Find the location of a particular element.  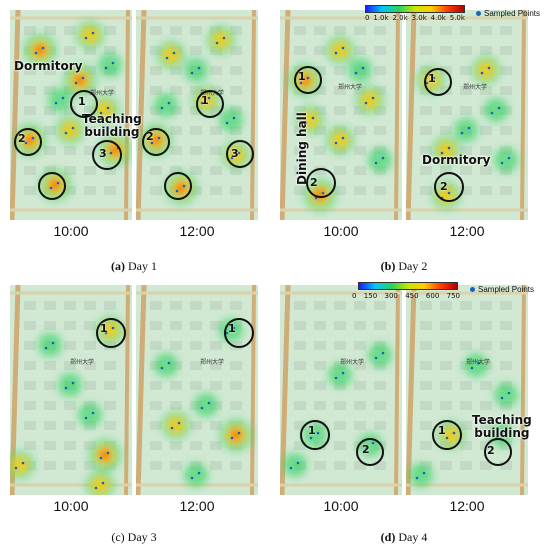

sampled-points-legend-top: Sampled Points is located at coordinates (508, 13).